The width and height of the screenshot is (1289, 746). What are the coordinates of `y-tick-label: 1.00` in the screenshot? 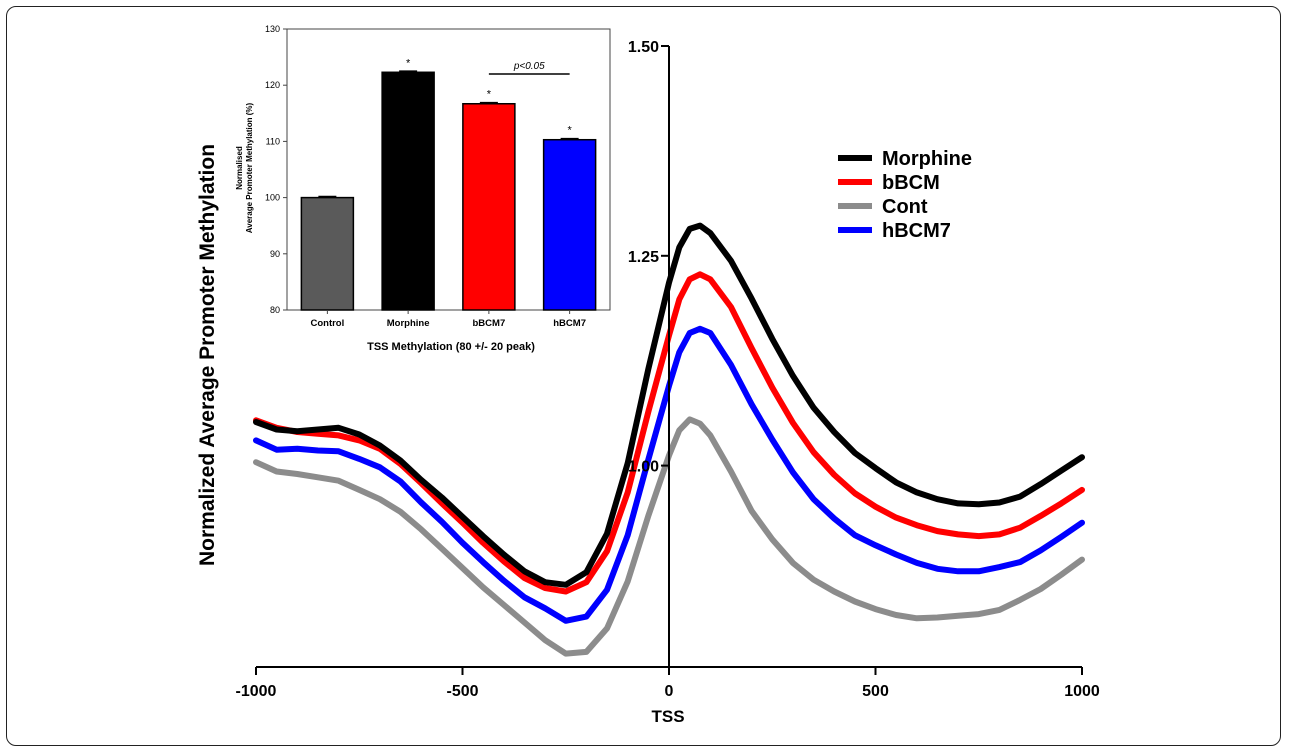 It's located at (643, 467).